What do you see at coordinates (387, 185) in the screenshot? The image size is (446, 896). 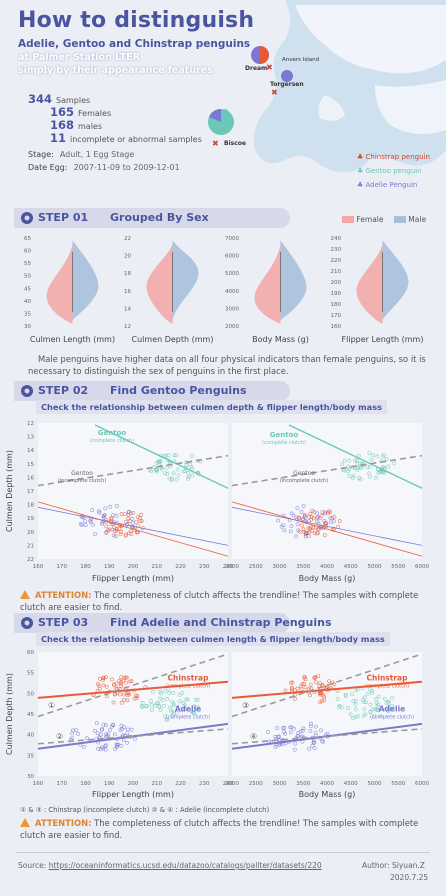 I see `legend-adelie: ♣ Adelie Penguin` at bounding box center [387, 185].